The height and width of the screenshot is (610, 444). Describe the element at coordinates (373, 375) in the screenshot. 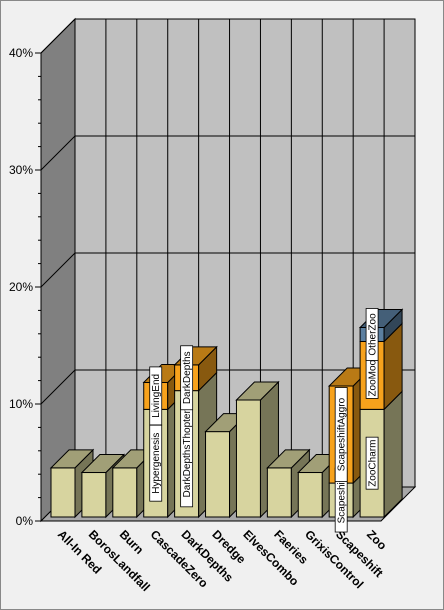

I see `segment-label-text: ZooMoon` at that location.